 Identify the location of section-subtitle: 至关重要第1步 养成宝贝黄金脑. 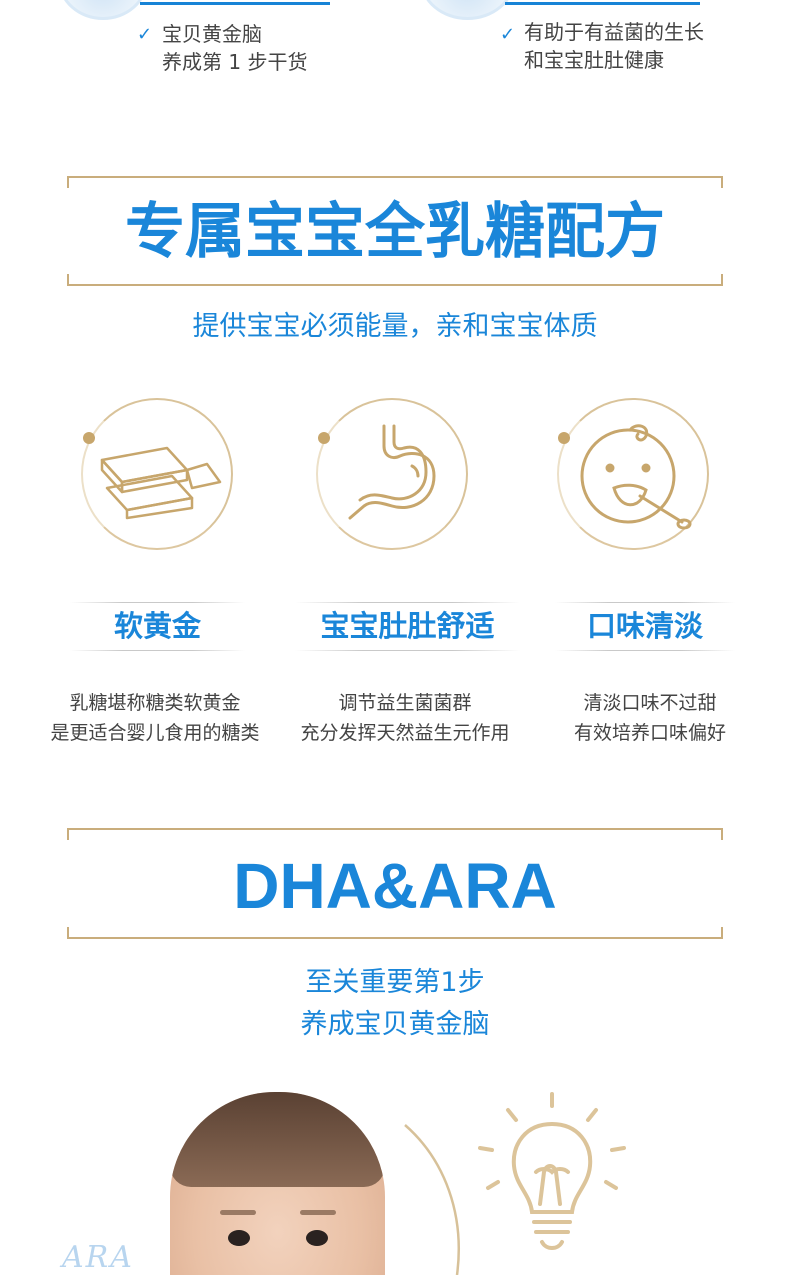
(395, 1004).